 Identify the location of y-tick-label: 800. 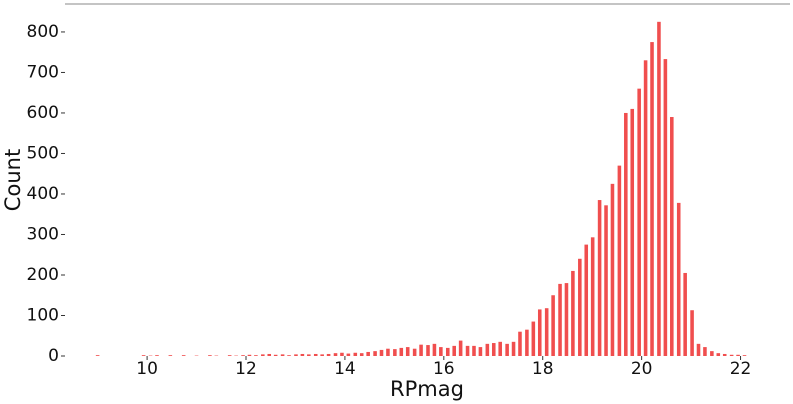
(43, 32).